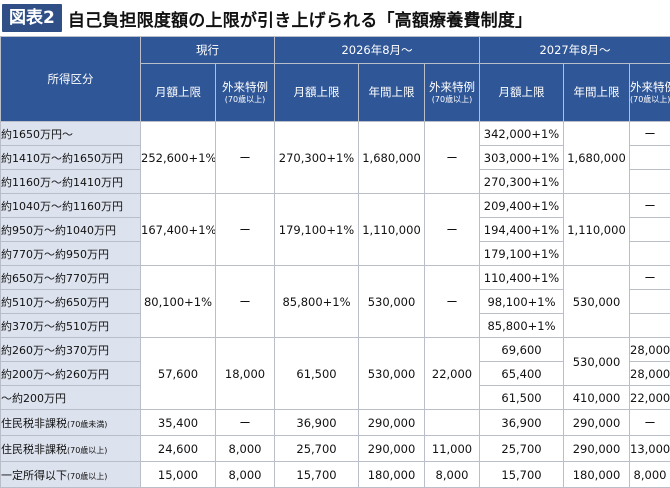 The height and width of the screenshot is (488, 670). I want to click on category-cell: 約650万〜約770万円, so click(70, 277).